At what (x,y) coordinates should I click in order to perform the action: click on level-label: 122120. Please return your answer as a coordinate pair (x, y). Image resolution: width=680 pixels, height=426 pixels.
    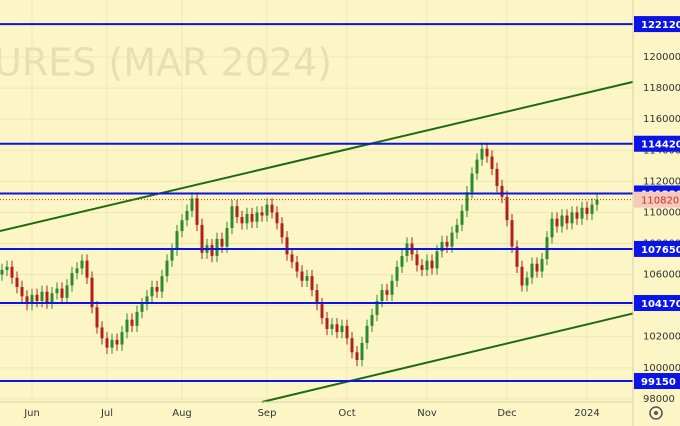
    Looking at the image, I should click on (660, 25).